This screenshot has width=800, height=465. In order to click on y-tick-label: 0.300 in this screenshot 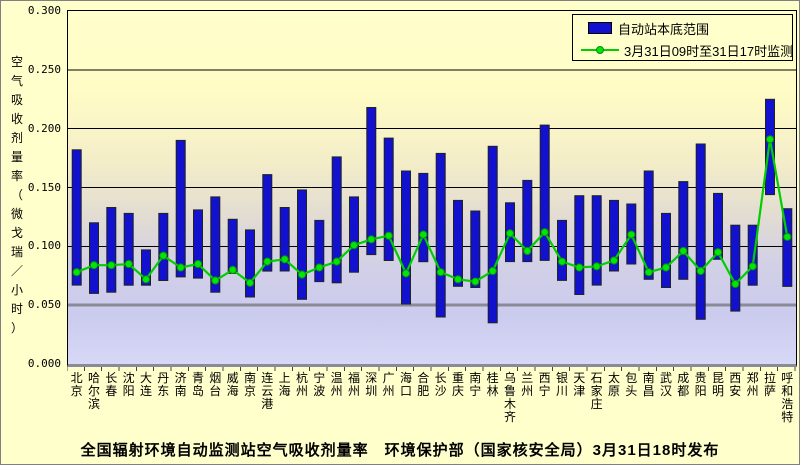, I will do `click(44, 10)`.